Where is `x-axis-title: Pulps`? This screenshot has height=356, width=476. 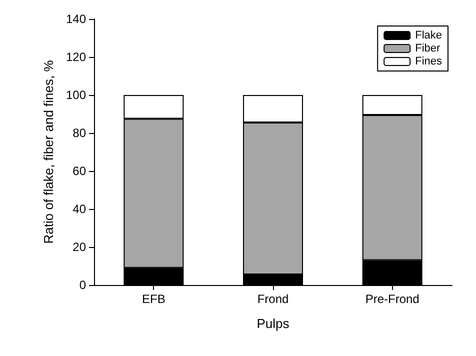 x-axis-title: Pulps is located at coordinates (273, 323).